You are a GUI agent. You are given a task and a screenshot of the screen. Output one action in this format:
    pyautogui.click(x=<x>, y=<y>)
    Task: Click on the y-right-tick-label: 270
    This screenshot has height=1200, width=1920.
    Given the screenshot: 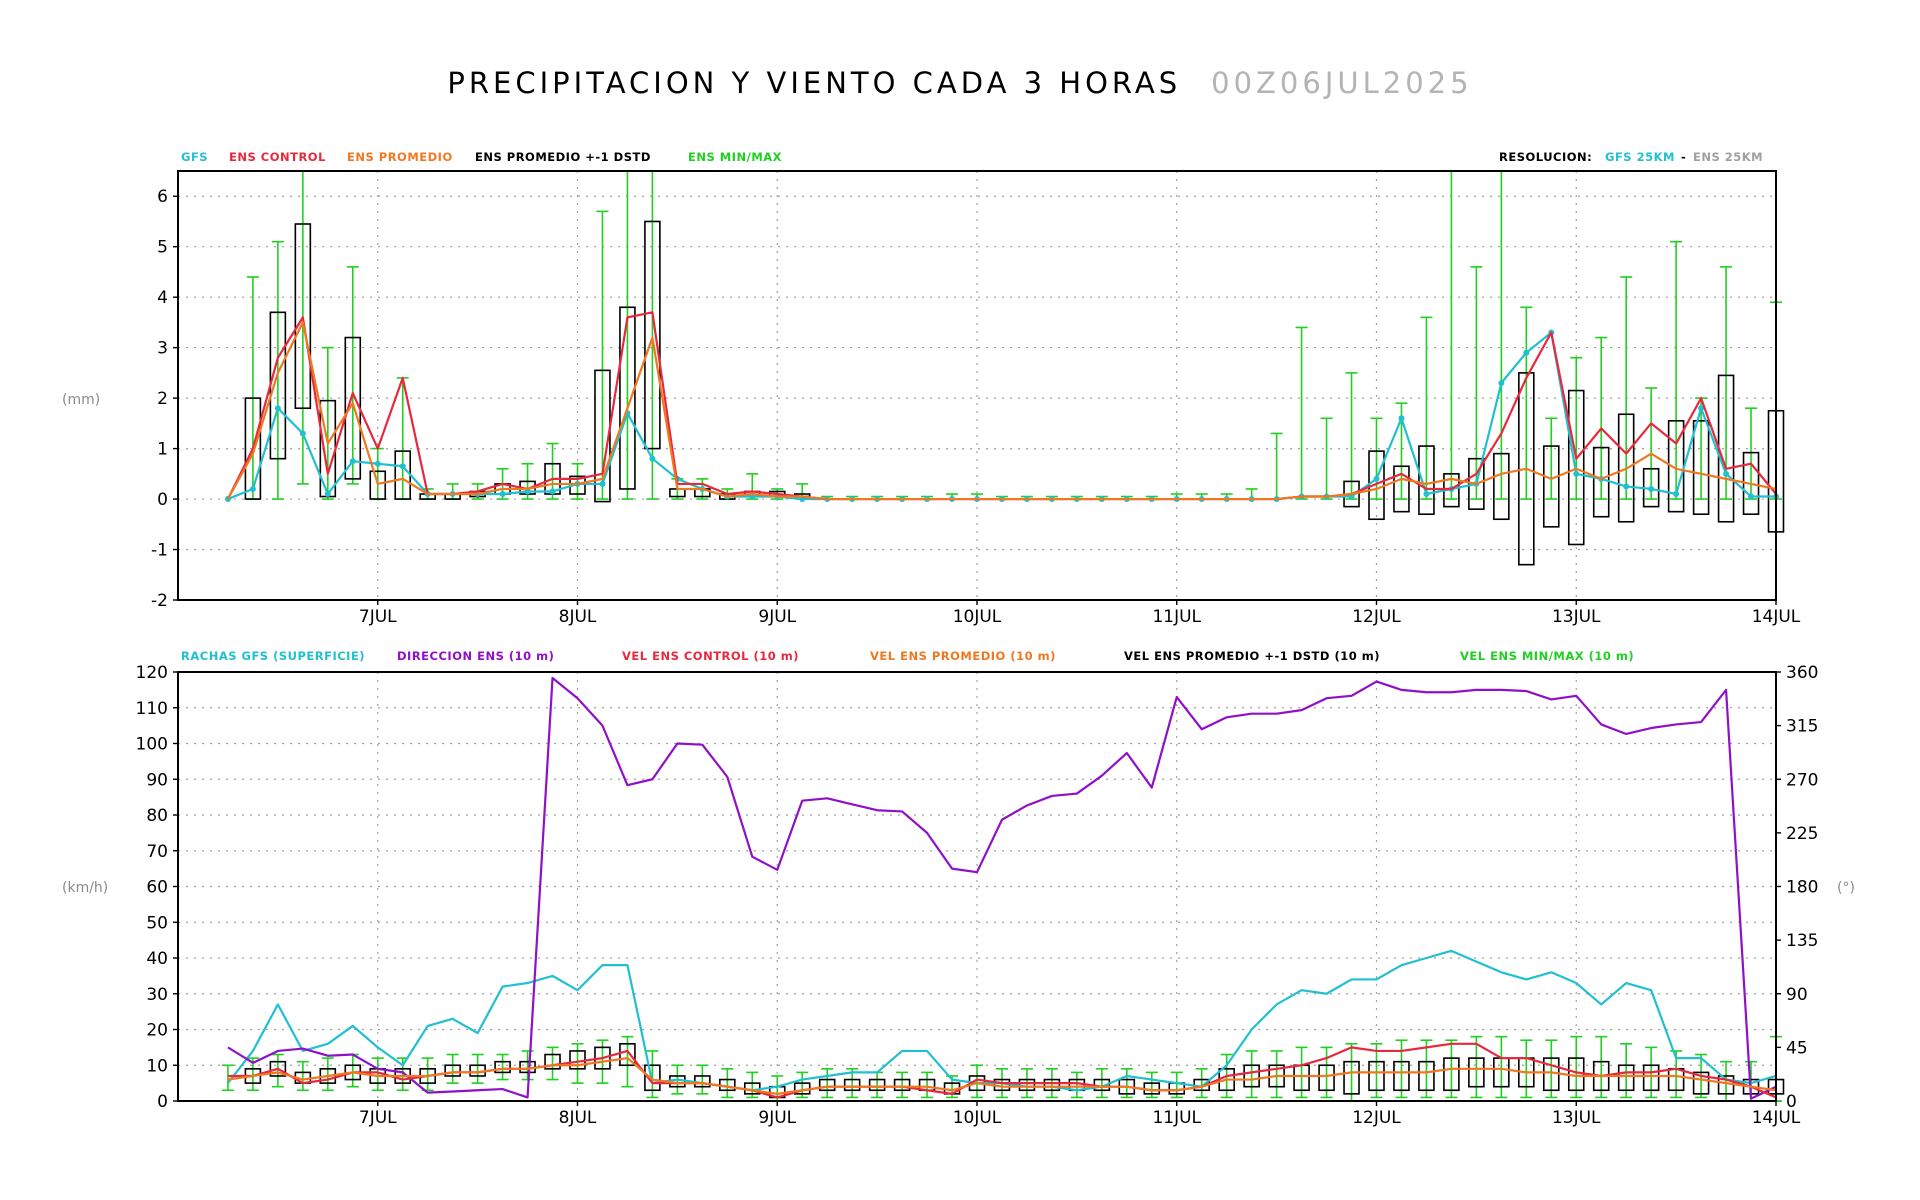 What is the action you would take?
    pyautogui.click(x=1802, y=780)
    